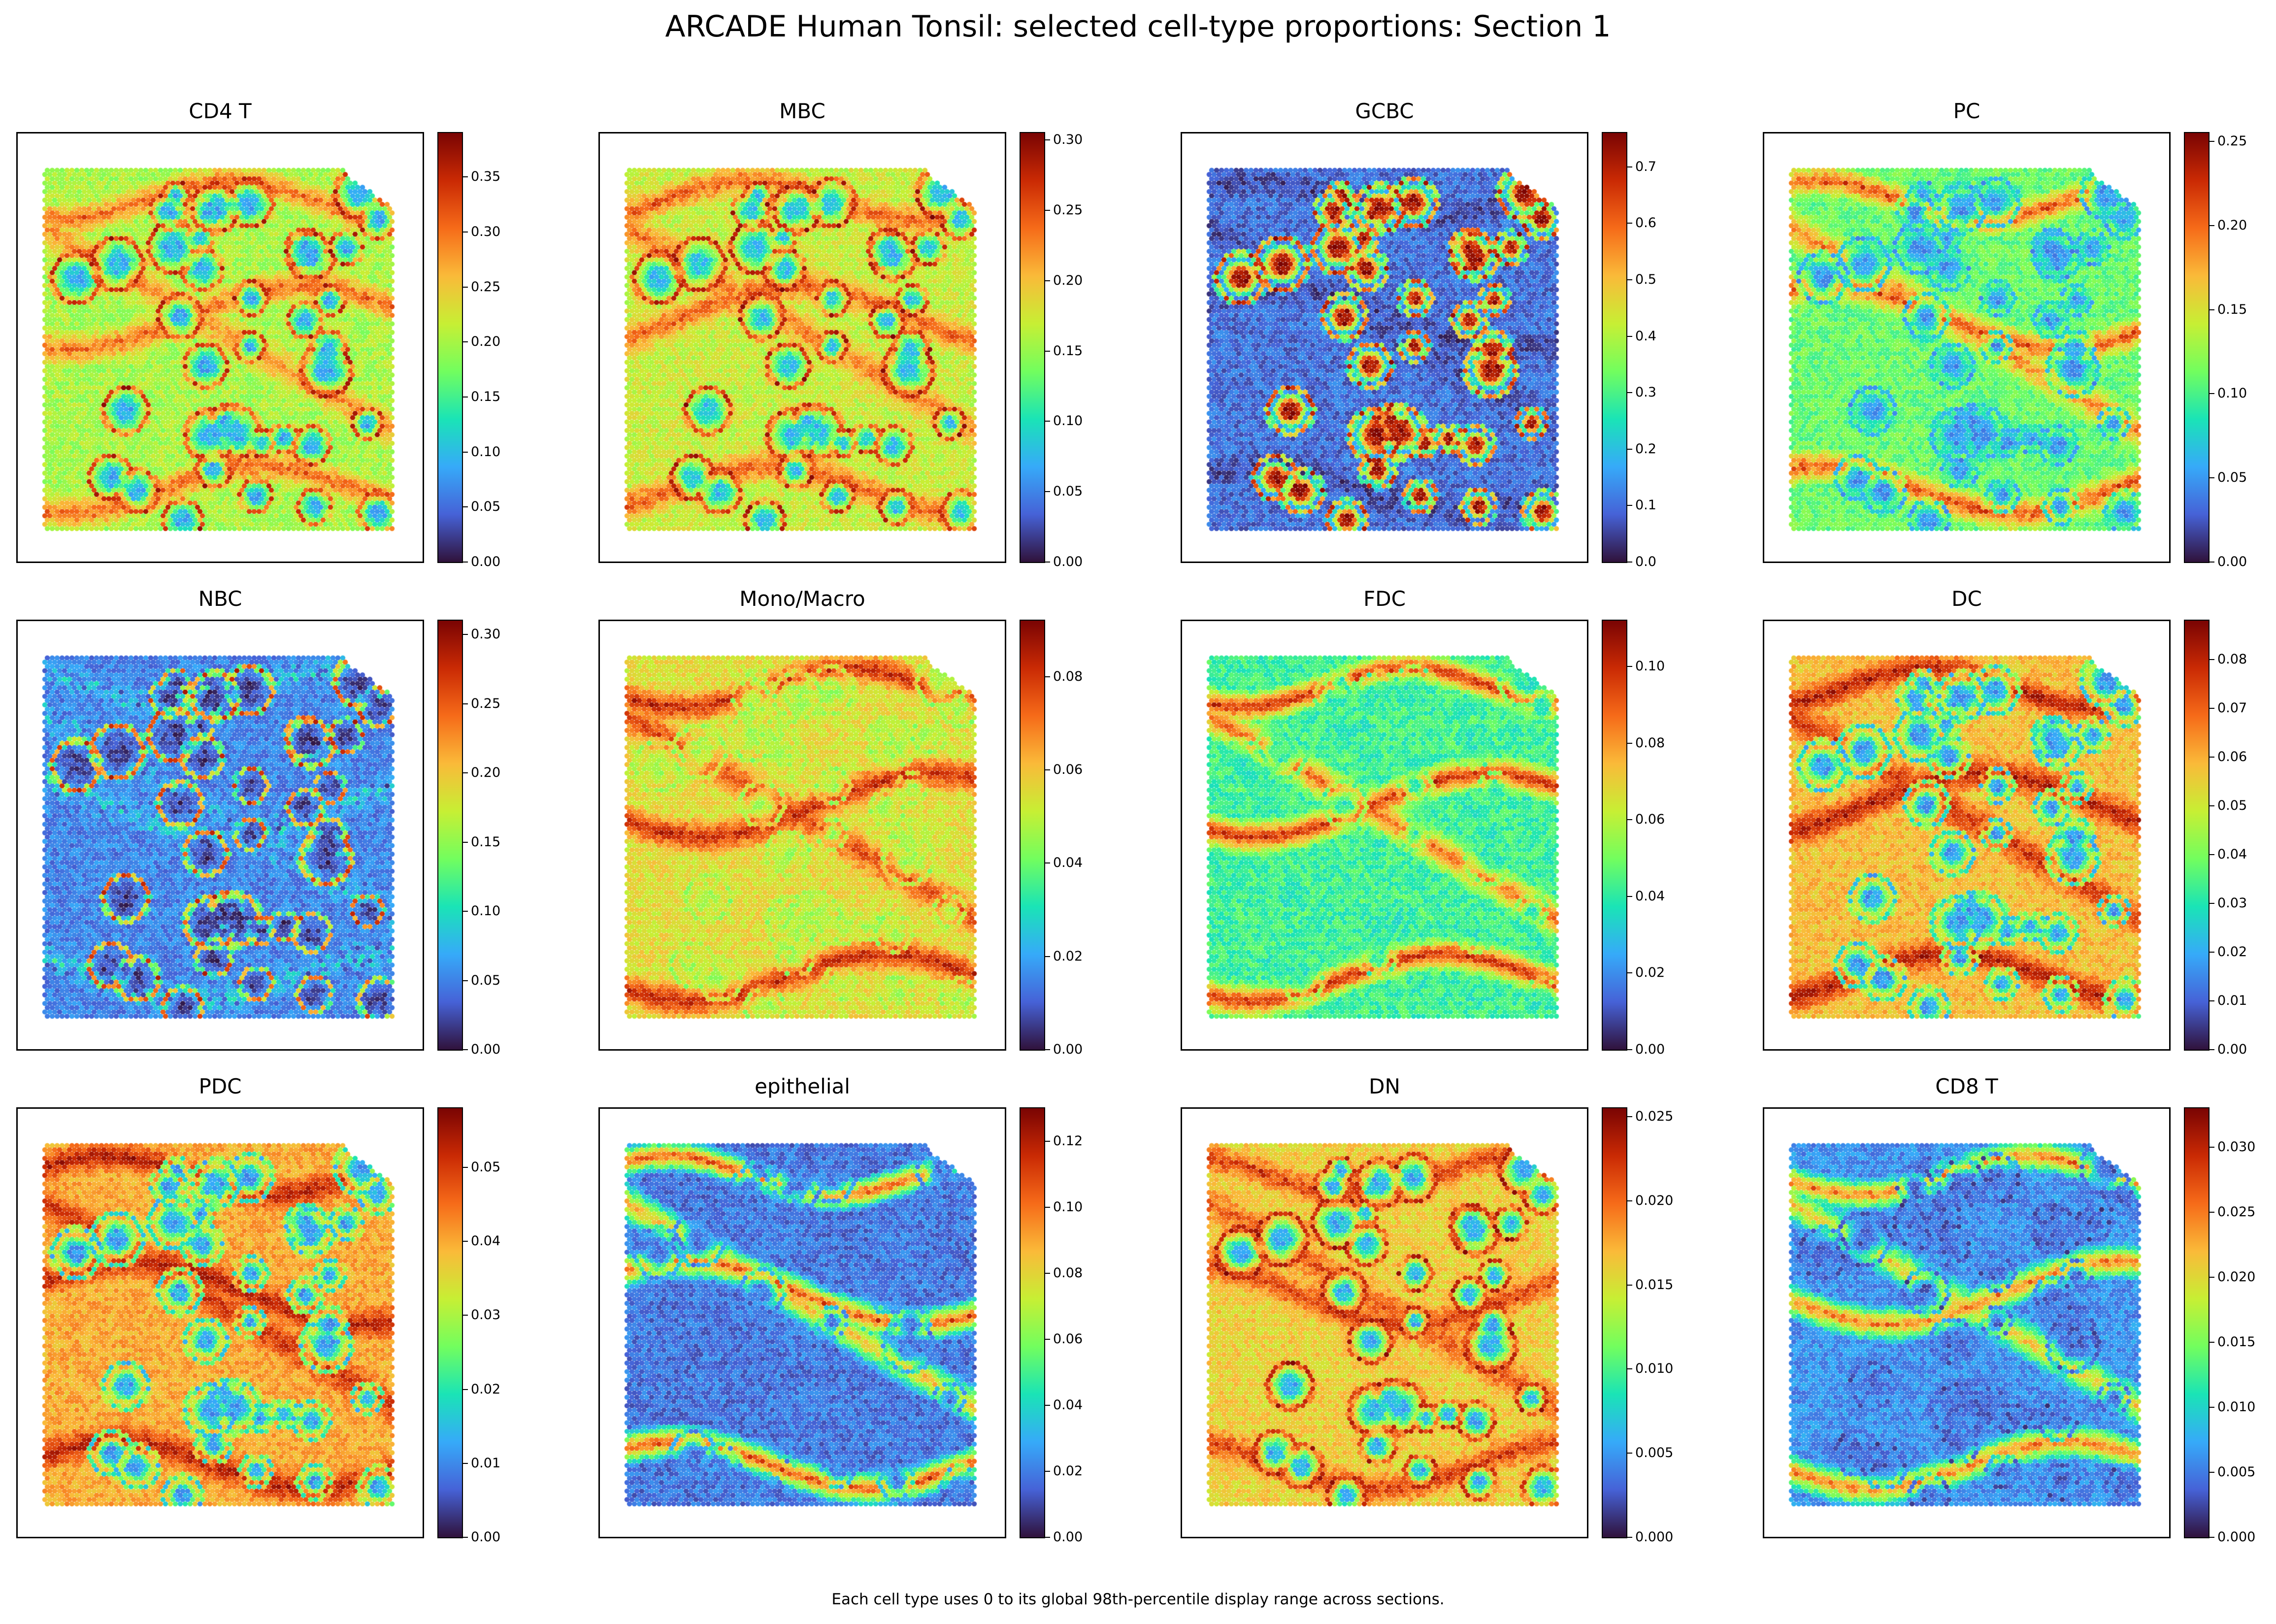 The height and width of the screenshot is (1624, 2276). Describe the element at coordinates (486, 342) in the screenshot. I see `tick-label: 0.20` at that location.